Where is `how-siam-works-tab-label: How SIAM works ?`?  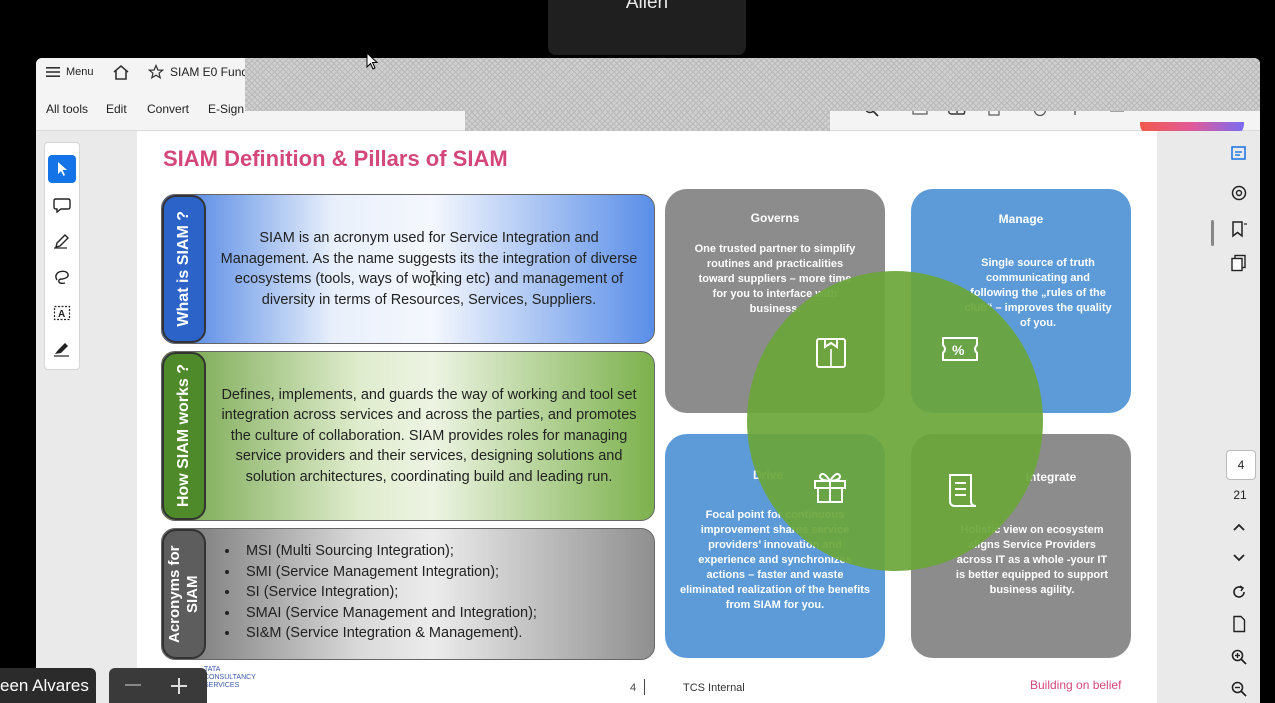
how-siam-works-tab-label: How SIAM works ? is located at coordinates (183, 436).